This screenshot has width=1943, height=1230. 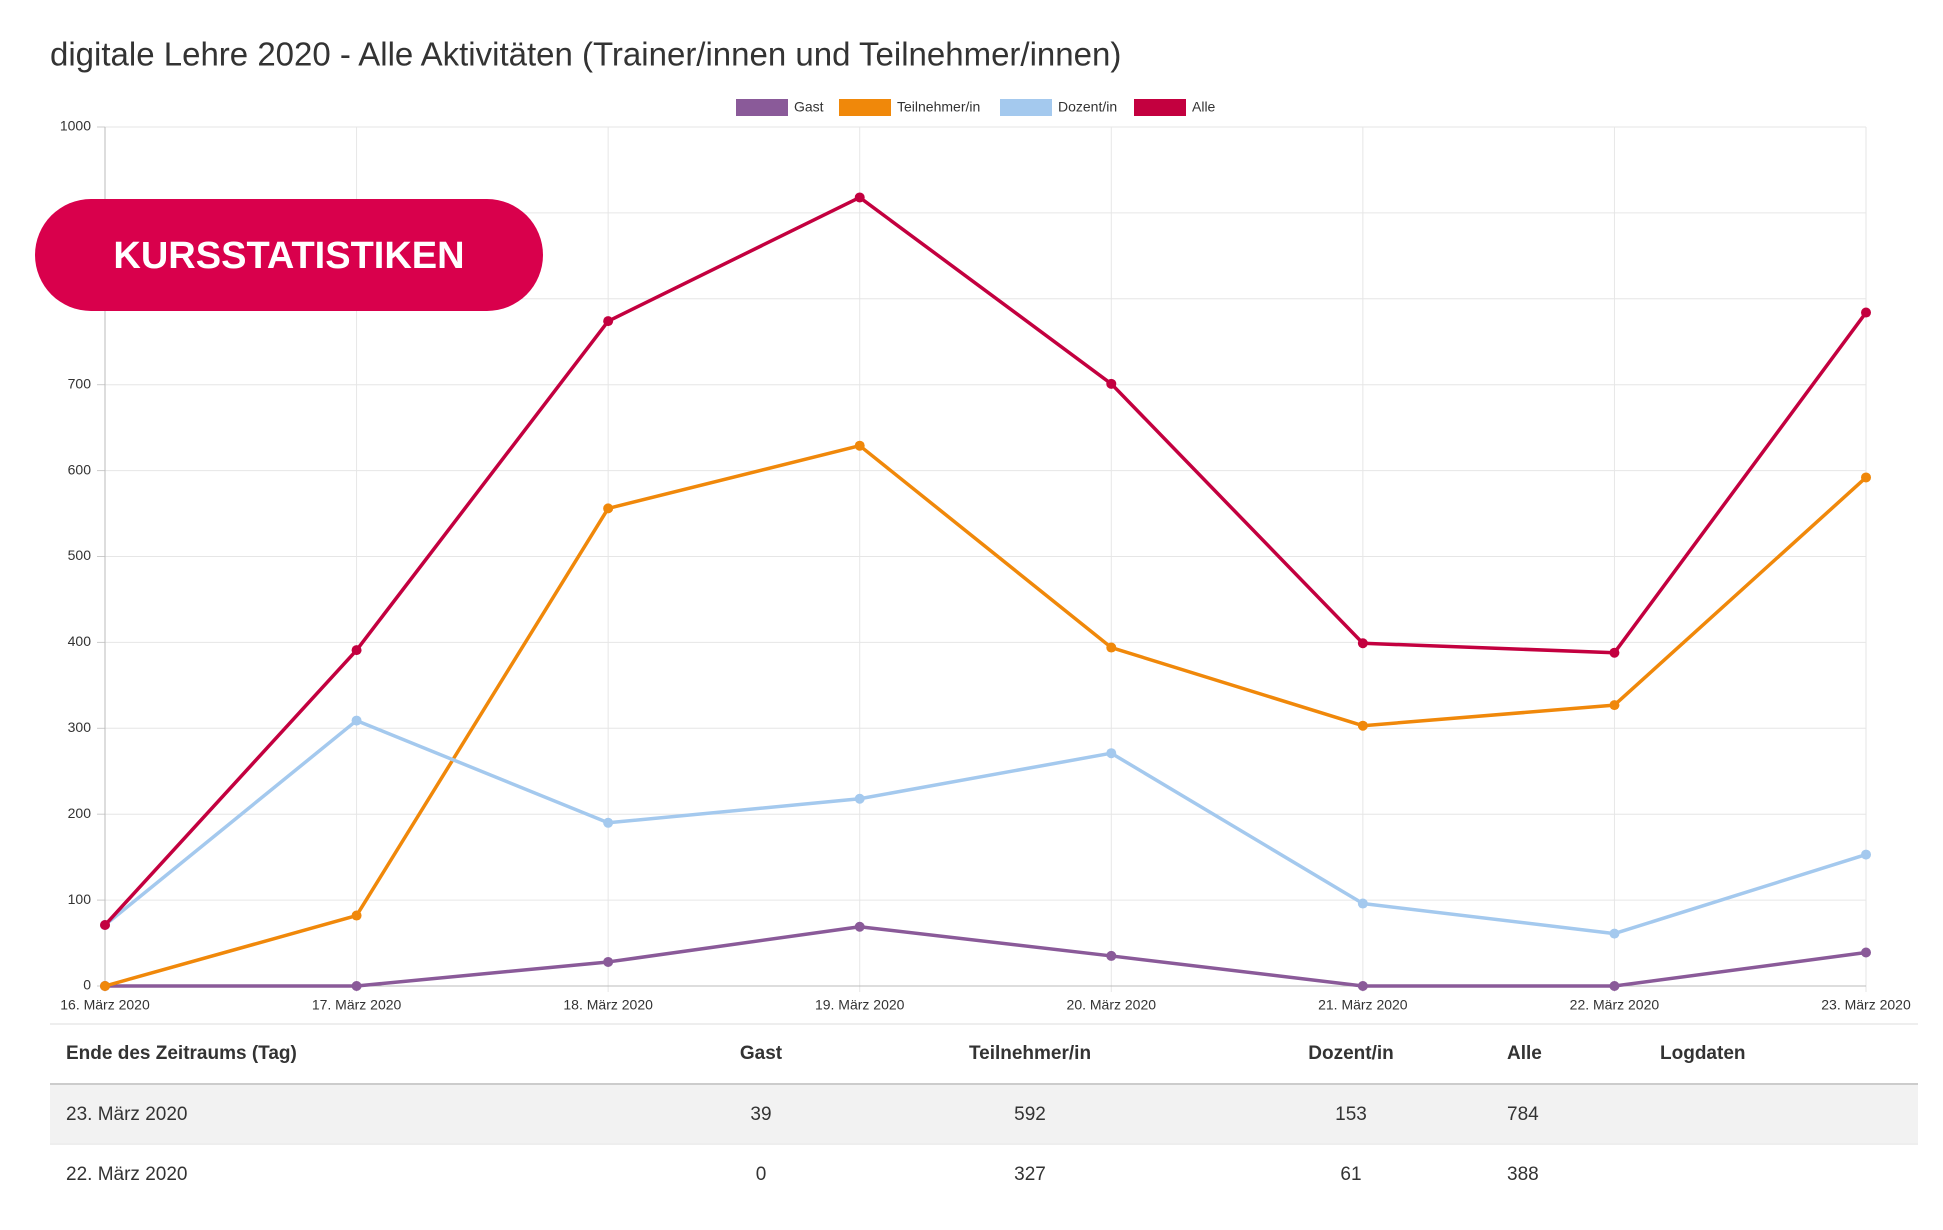 I want to click on y-tick-label: 400, so click(x=80, y=641).